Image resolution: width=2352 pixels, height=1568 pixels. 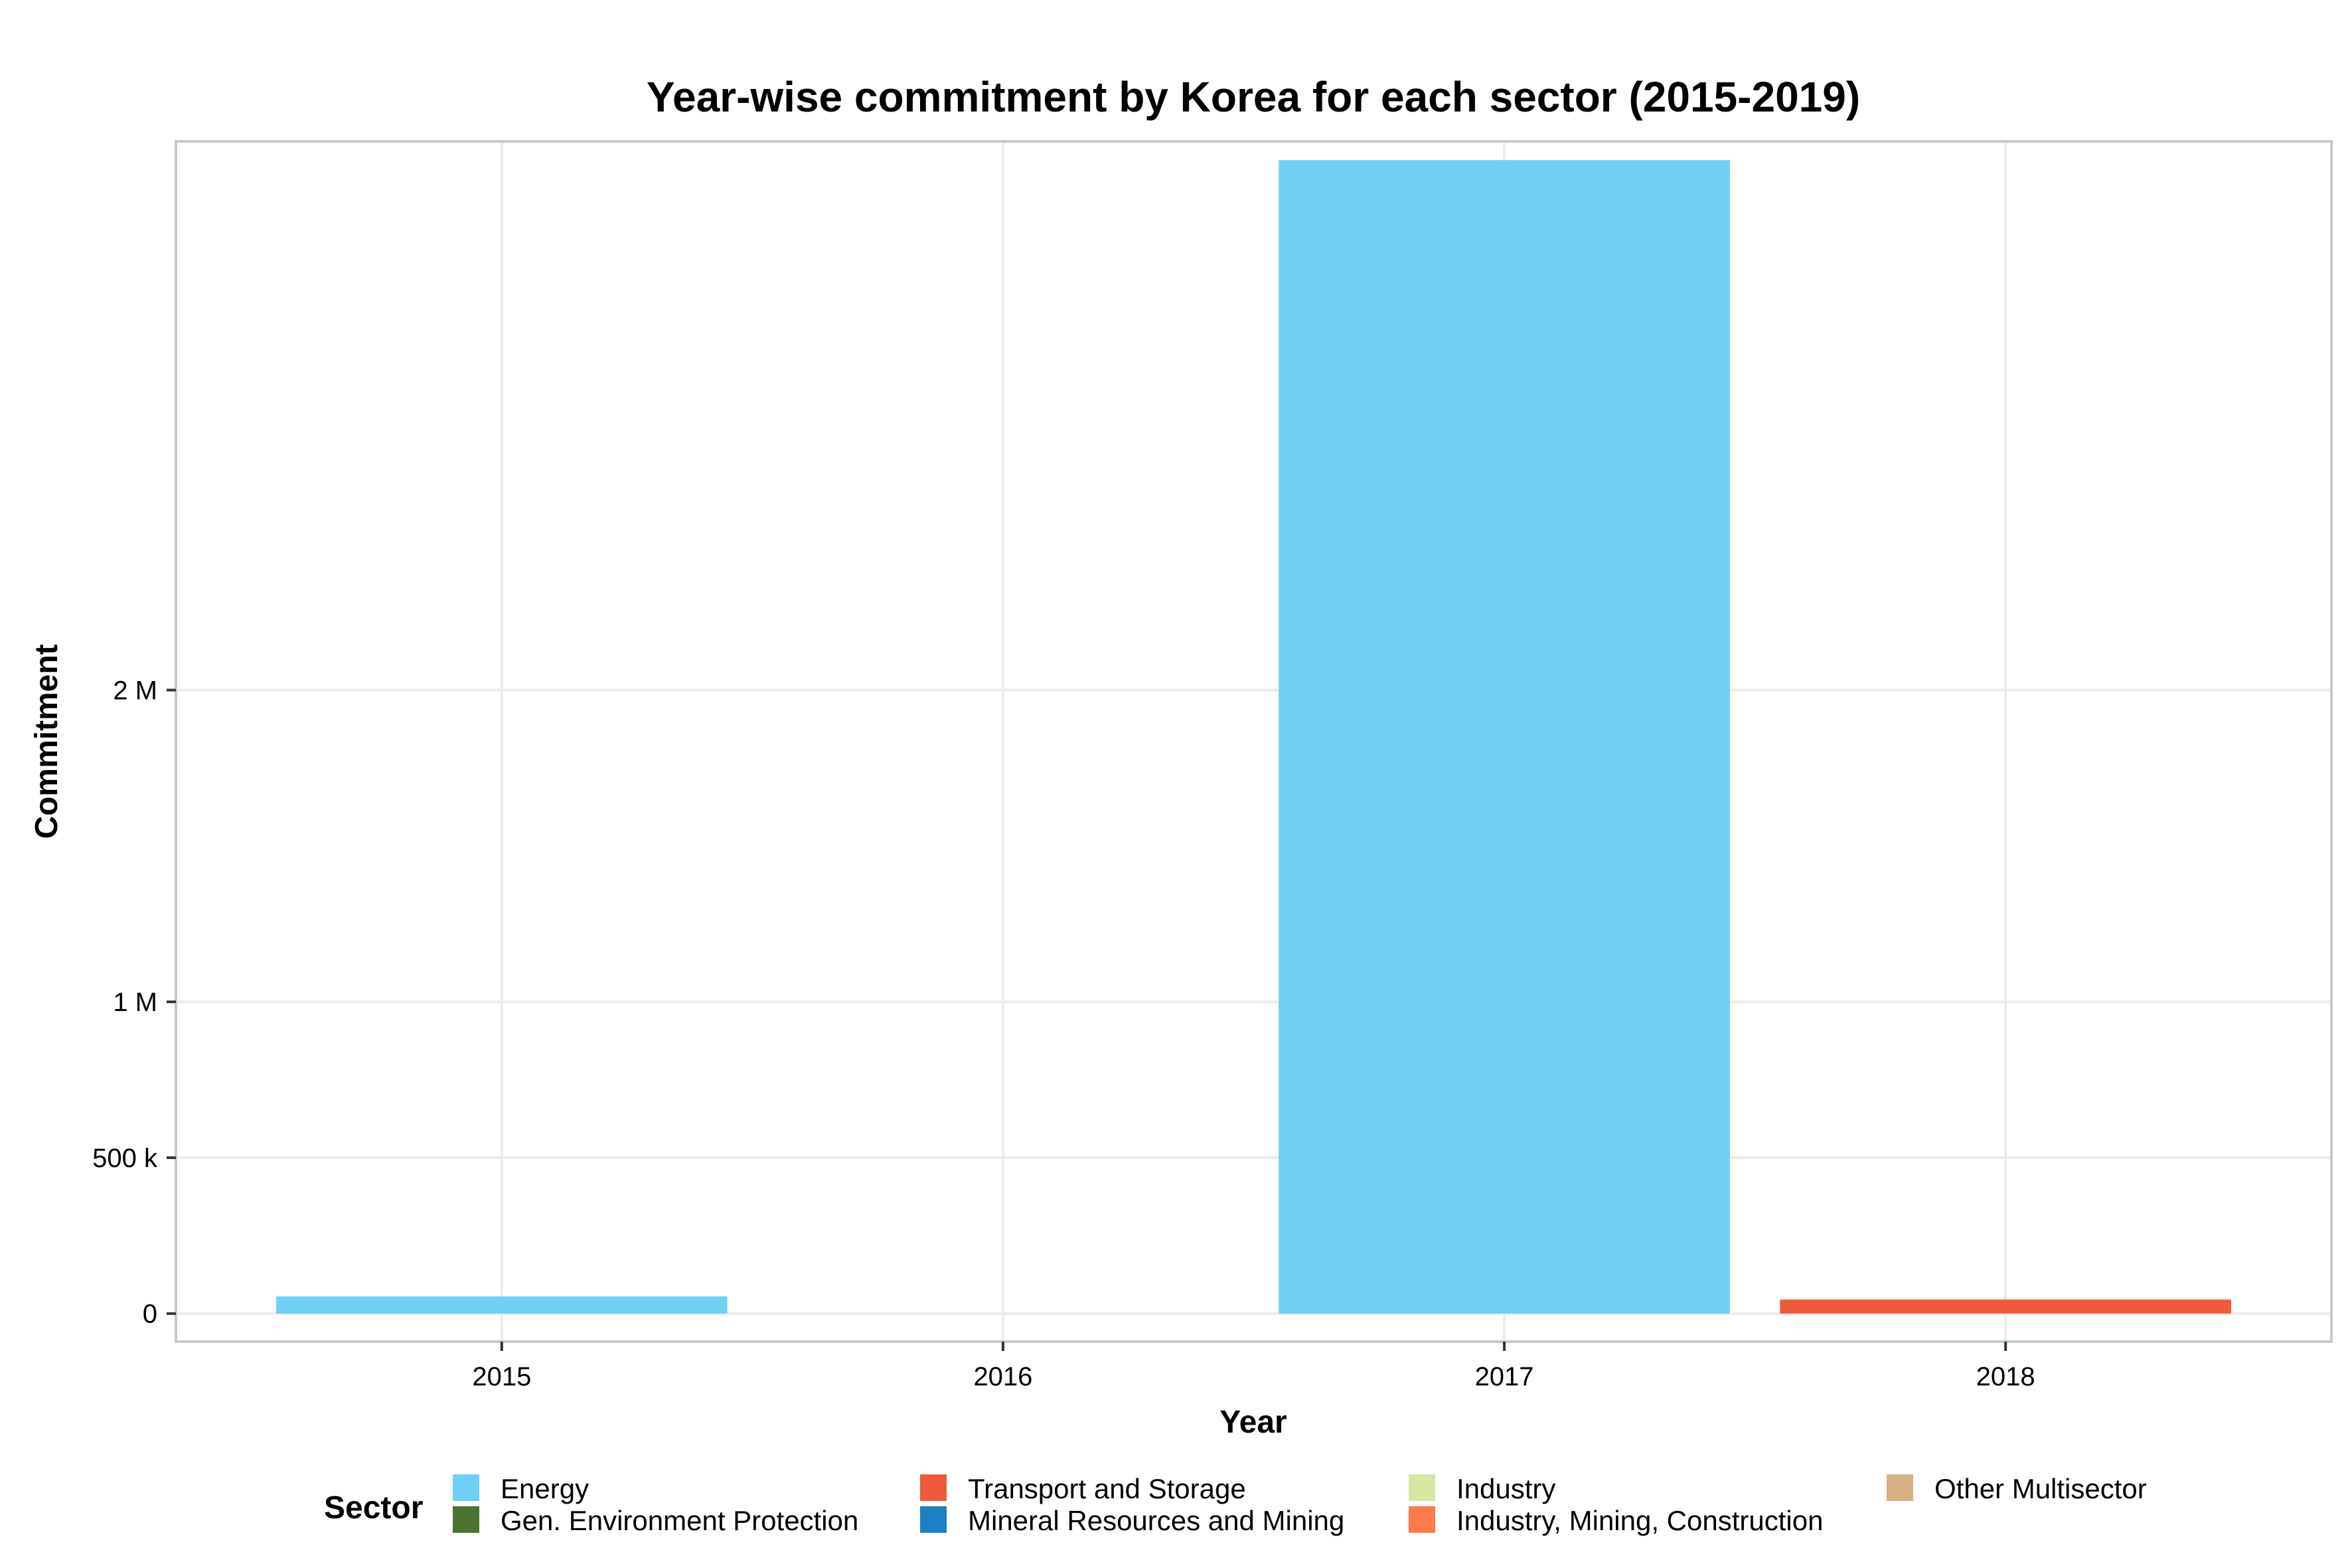 What do you see at coordinates (47, 741) in the screenshot?
I see `y-axis-title: Commitment` at bounding box center [47, 741].